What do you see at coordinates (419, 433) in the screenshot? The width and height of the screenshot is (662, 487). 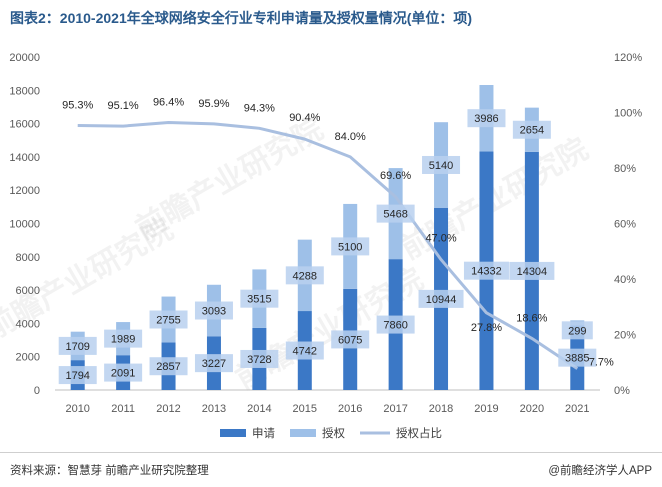 I see `legend-label-rate: 授权占比` at bounding box center [419, 433].